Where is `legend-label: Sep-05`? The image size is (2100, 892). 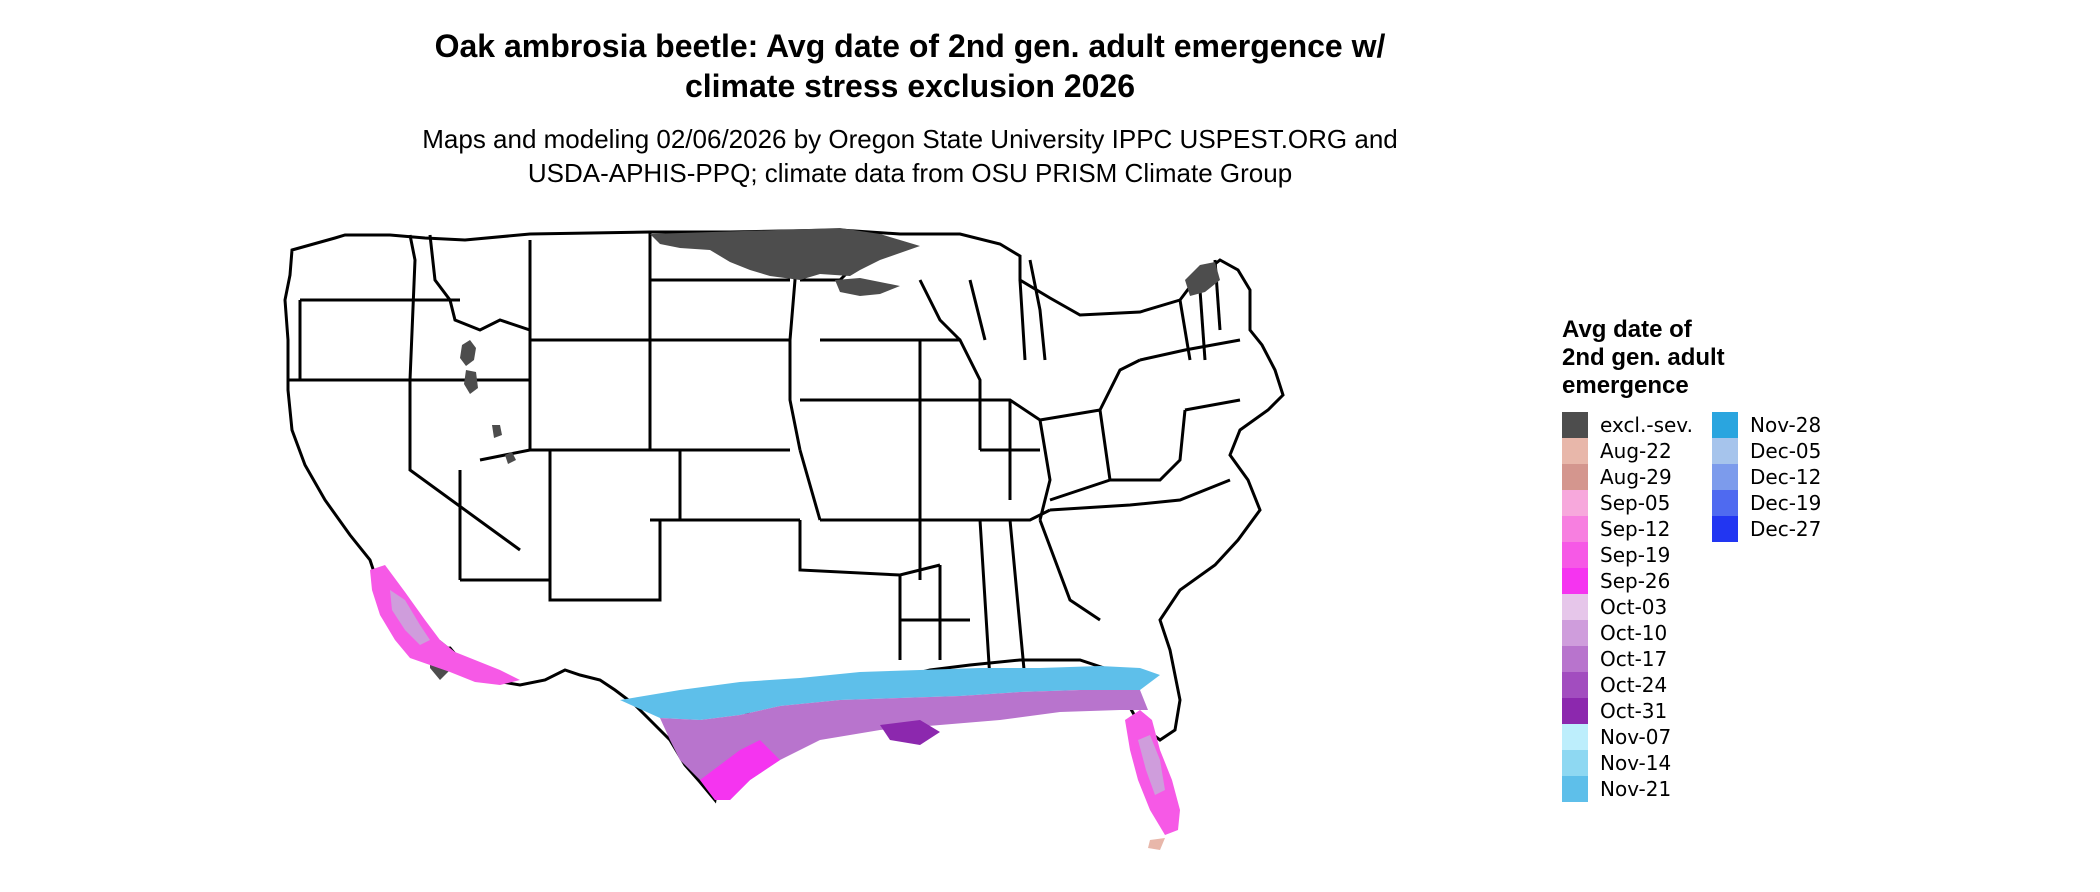
legend-label: Sep-05 is located at coordinates (1635, 503).